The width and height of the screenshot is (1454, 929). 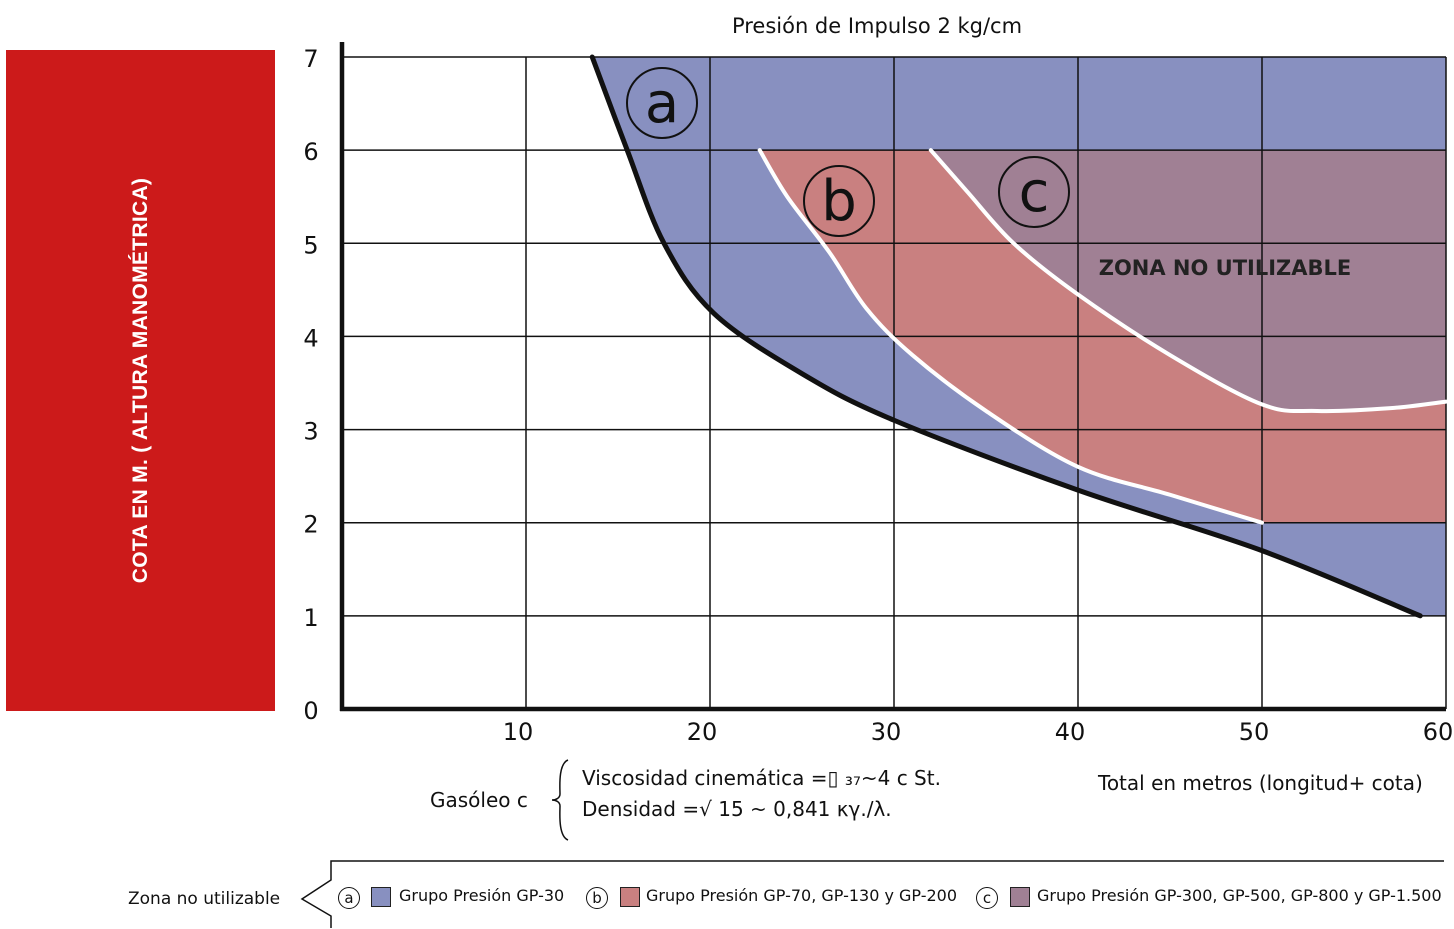 I want to click on fuel-note-label: Gasóleo c, so click(x=479, y=800).